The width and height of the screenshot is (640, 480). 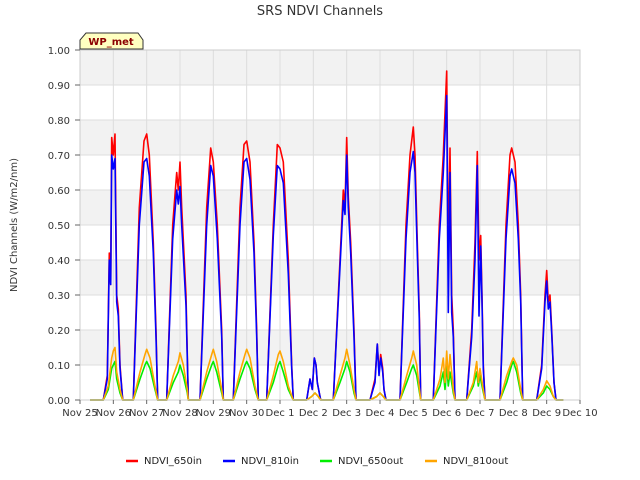 What do you see at coordinates (113, 413) in the screenshot?
I see `x-tick-label: Nov 26` at bounding box center [113, 413].